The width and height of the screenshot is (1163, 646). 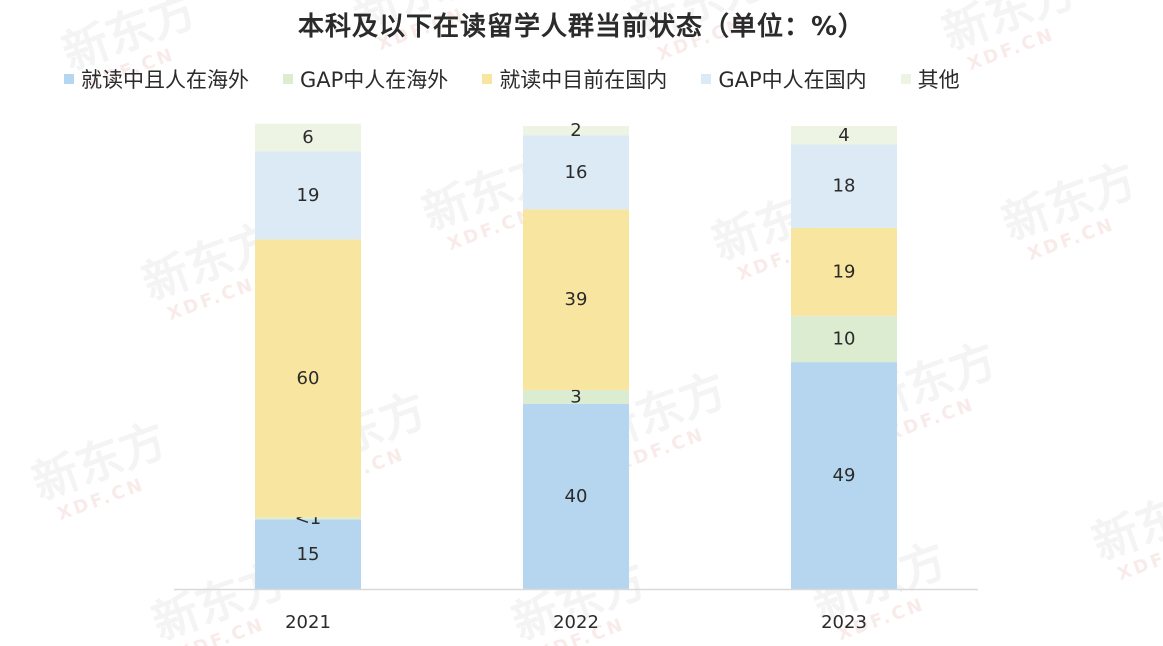 I want to click on data-label: 6, so click(x=307, y=137).